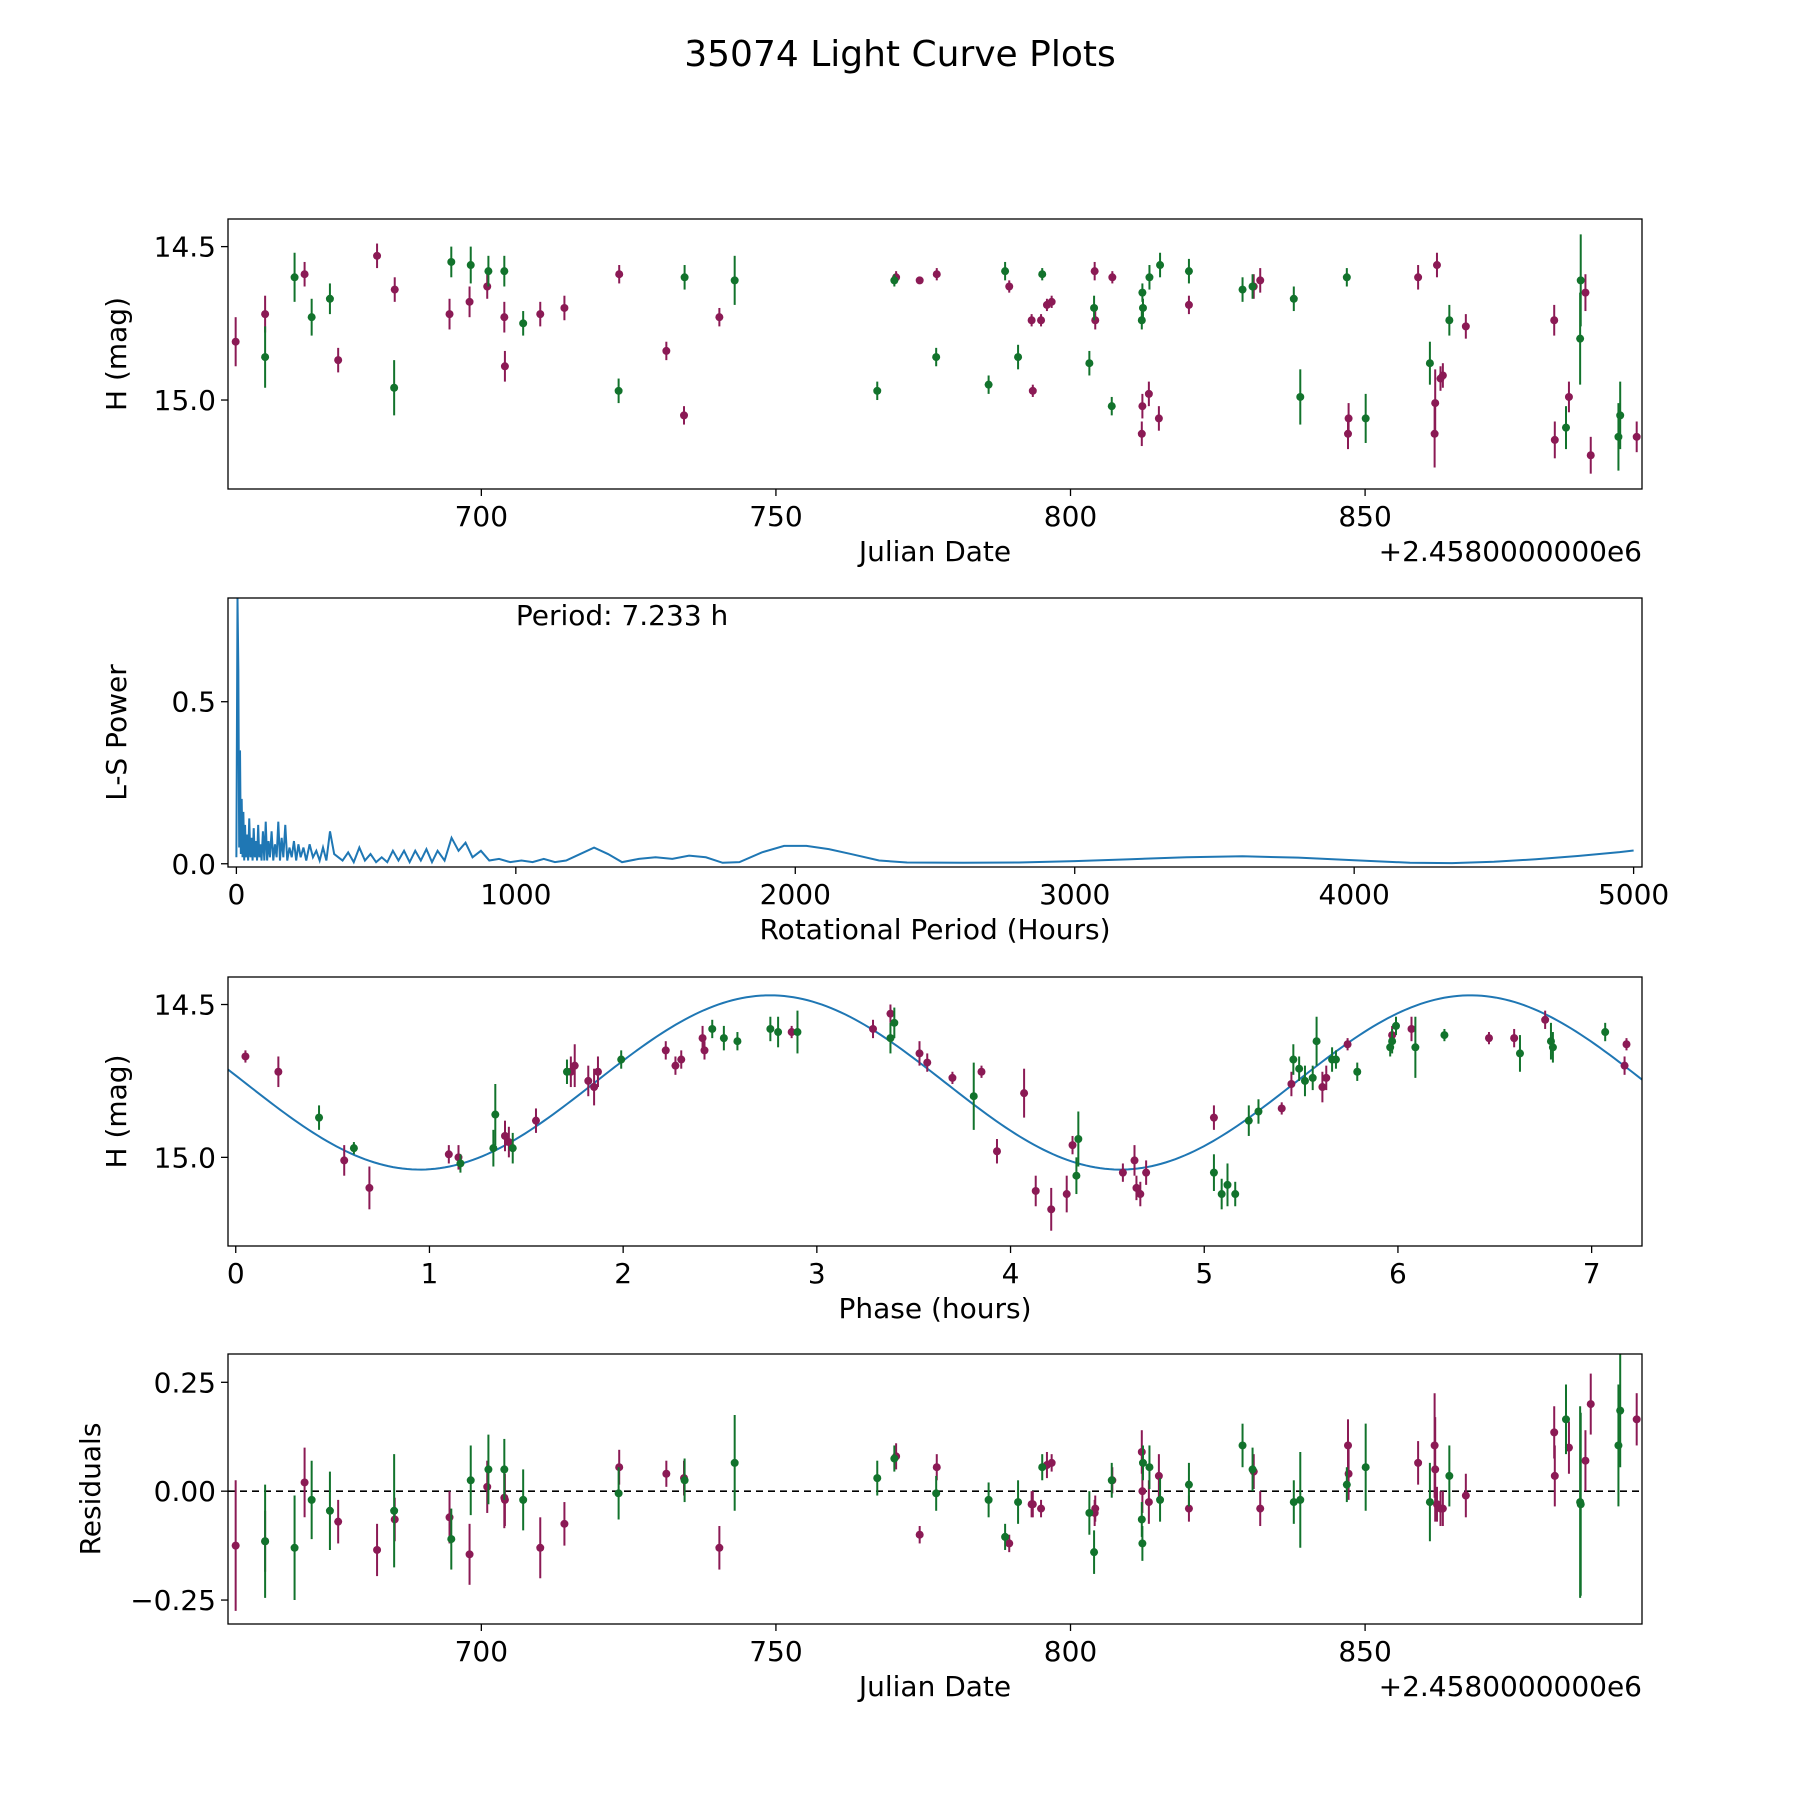 The image size is (1800, 1800). I want to click on residuals-xtick-label: 800, so click(1070, 1651).